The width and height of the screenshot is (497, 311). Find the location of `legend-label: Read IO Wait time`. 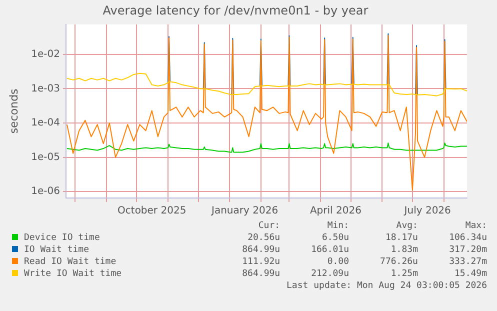

legend-label: Read IO Wait time is located at coordinates (70, 262).